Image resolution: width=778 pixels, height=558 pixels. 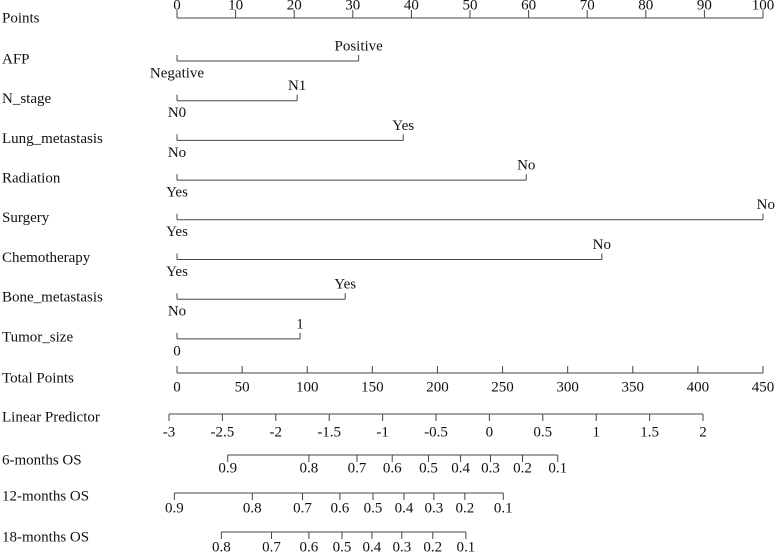 What do you see at coordinates (587, 6) in the screenshot?
I see `tick-label: 70` at bounding box center [587, 6].